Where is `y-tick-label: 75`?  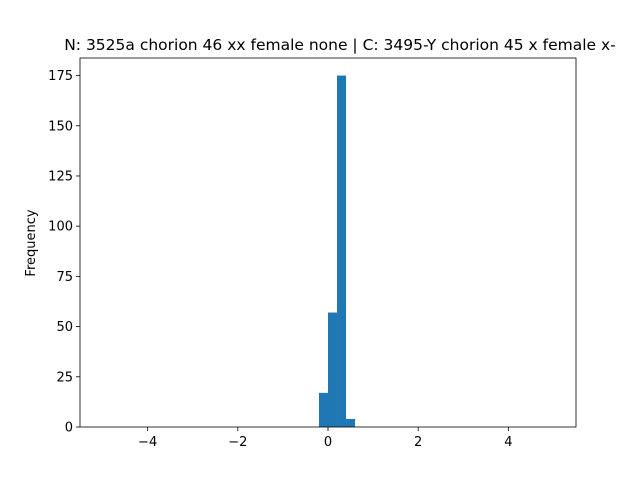 y-tick-label: 75 is located at coordinates (64, 277).